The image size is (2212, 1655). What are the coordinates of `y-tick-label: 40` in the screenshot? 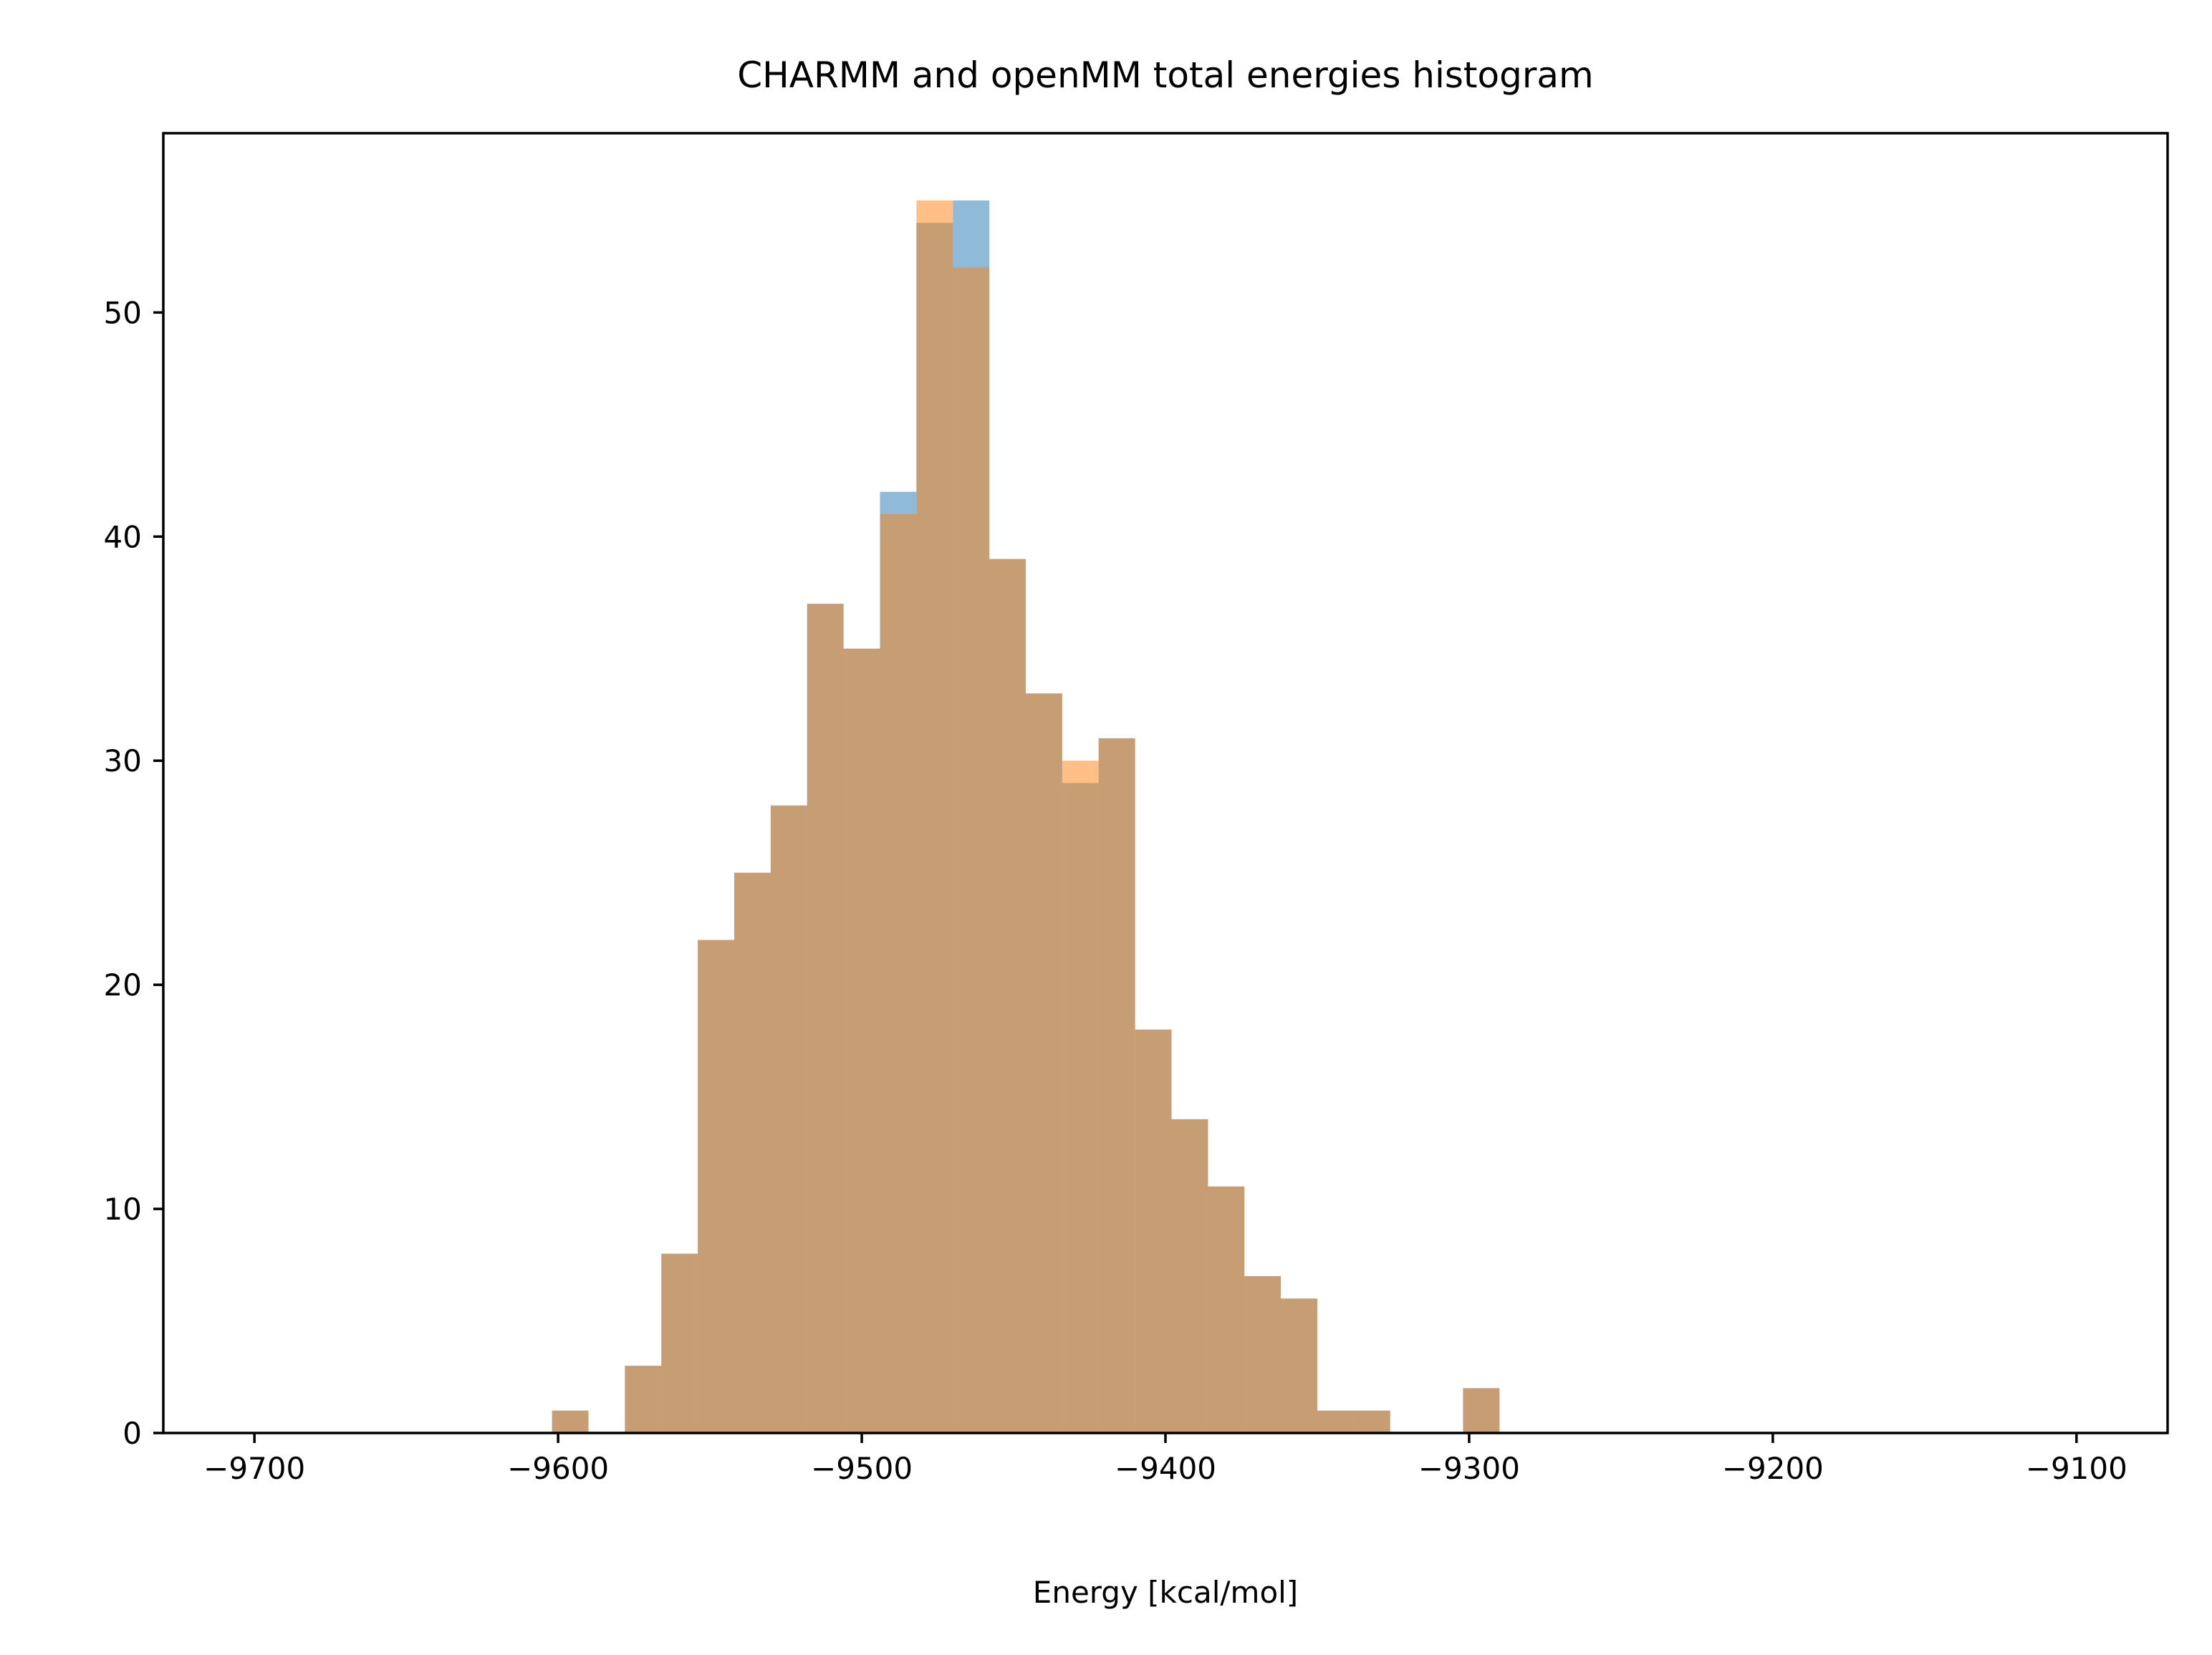 It's located at (123, 536).